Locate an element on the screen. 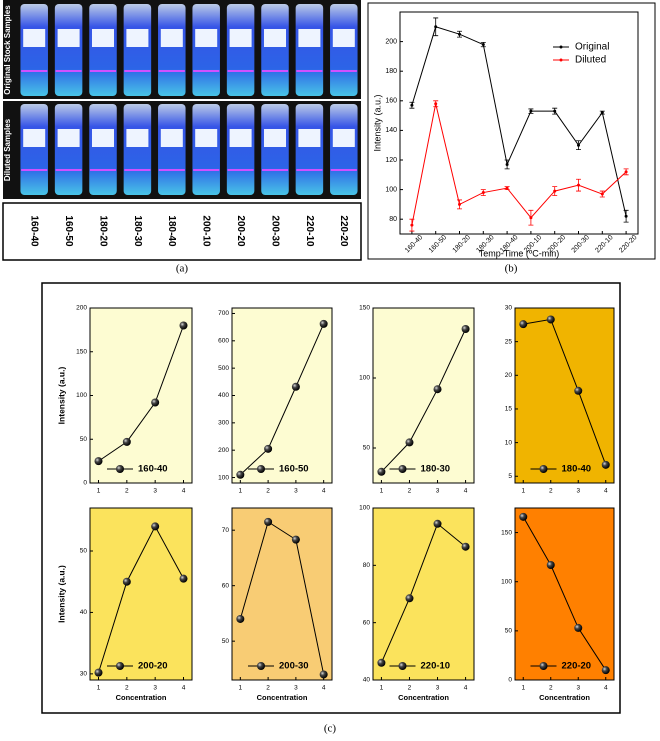 The width and height of the screenshot is (660, 741). y-tick-label: 180 is located at coordinates (391, 71).